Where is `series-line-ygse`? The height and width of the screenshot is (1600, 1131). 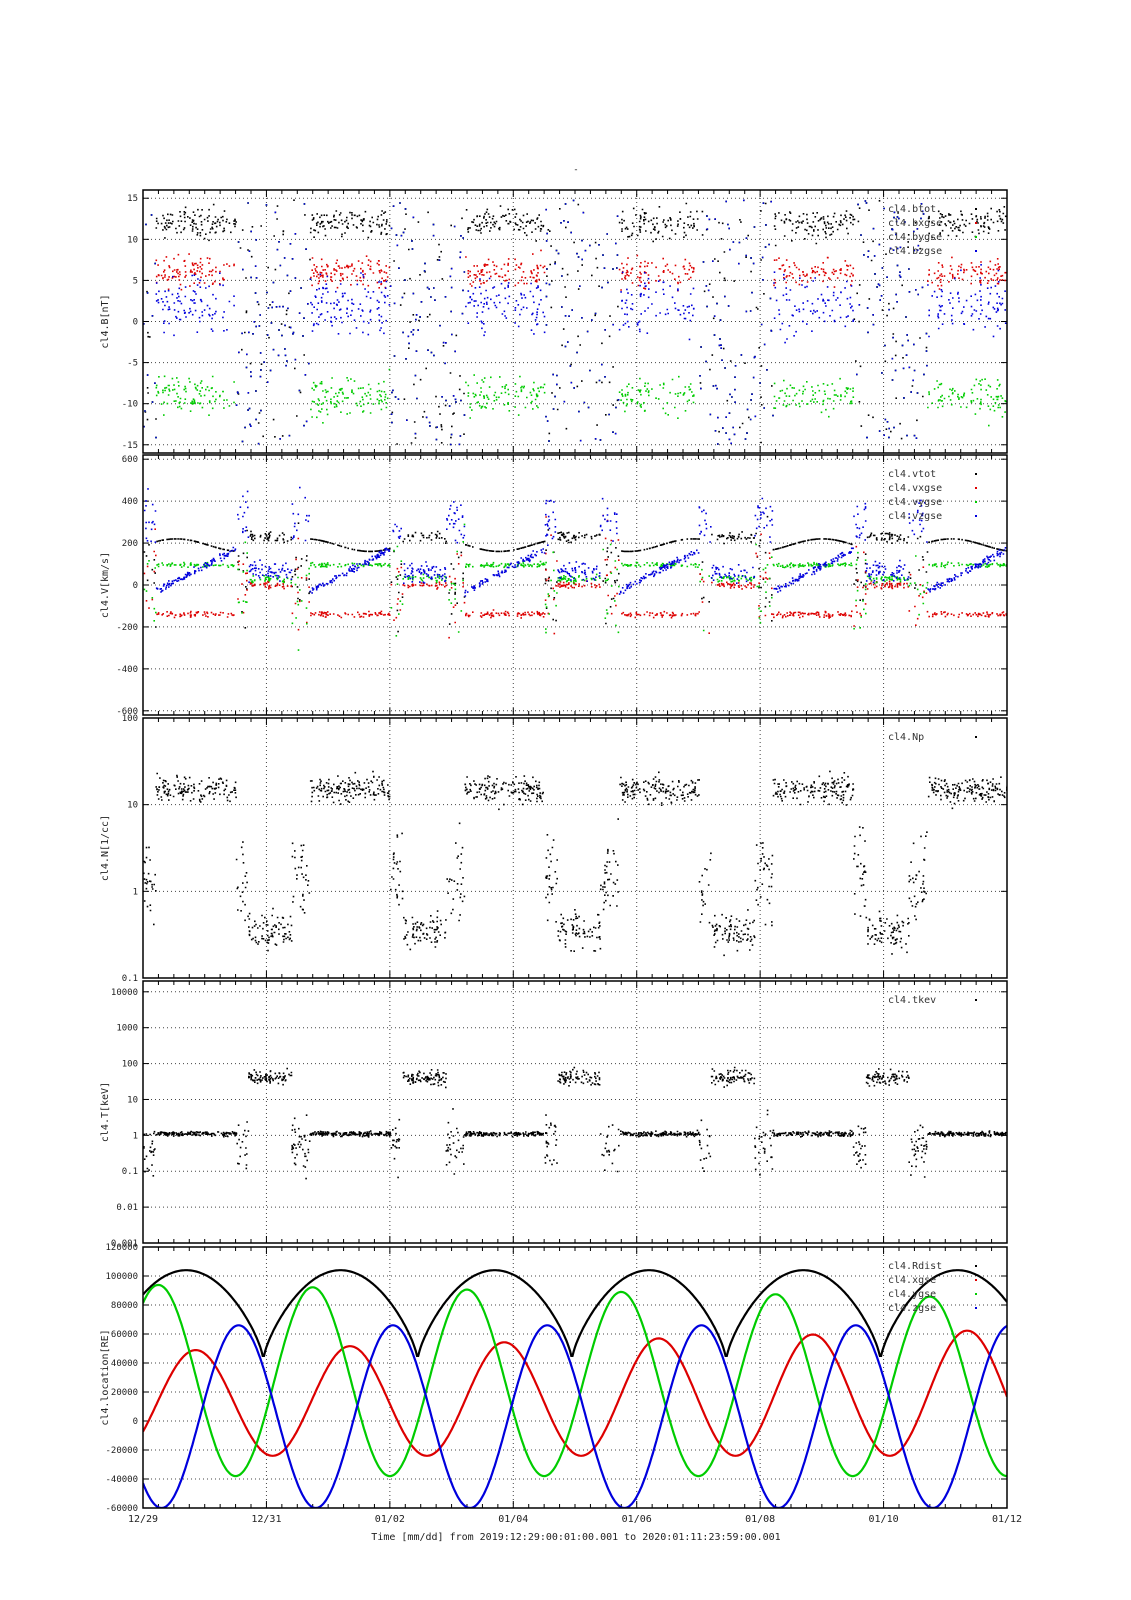
series-line-ygse is located at coordinates (575, 1380).